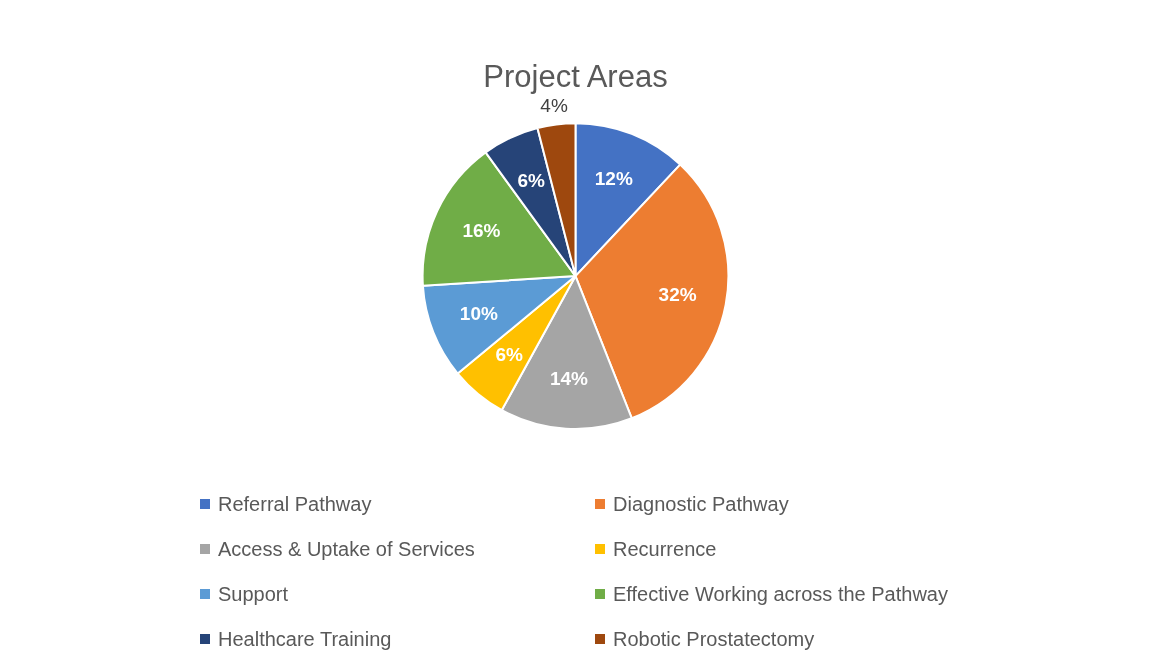 The image size is (1151, 671). What do you see at coordinates (478, 313) in the screenshot?
I see `data-label: 10%` at bounding box center [478, 313].